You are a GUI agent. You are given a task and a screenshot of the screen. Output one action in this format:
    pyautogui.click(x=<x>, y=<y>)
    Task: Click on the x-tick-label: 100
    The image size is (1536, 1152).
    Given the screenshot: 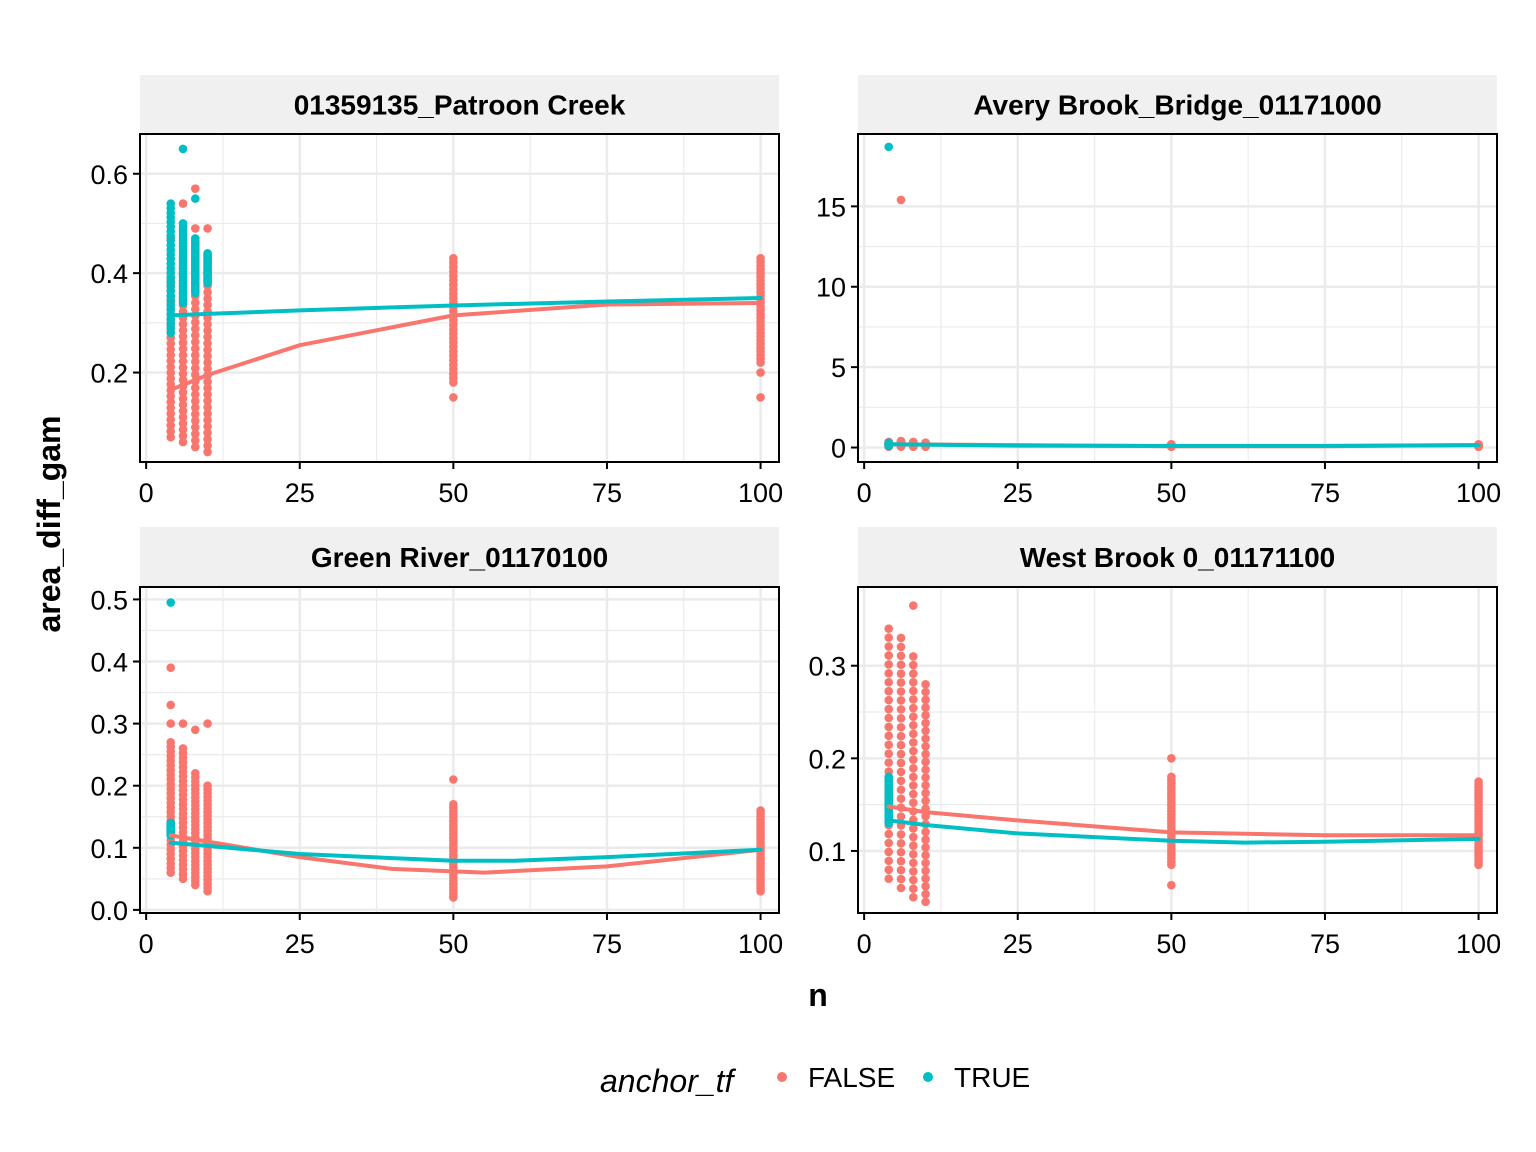 What is the action you would take?
    pyautogui.click(x=1478, y=493)
    